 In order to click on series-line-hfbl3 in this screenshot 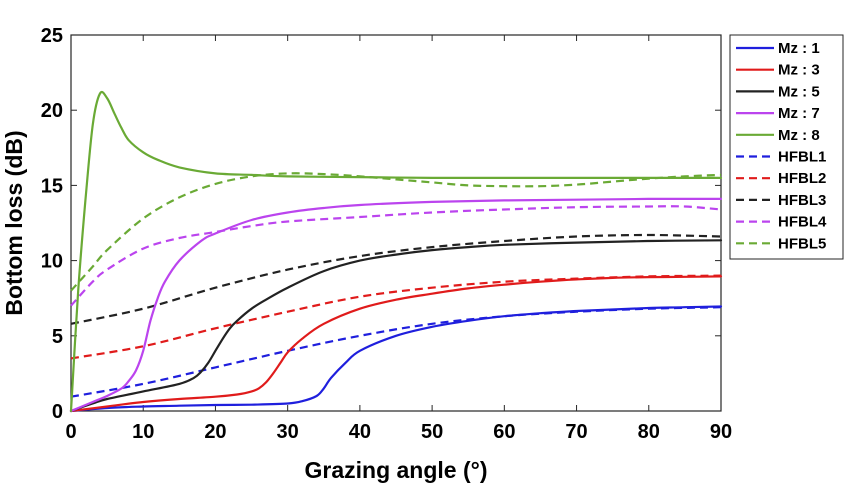, I will do `click(396, 279)`.